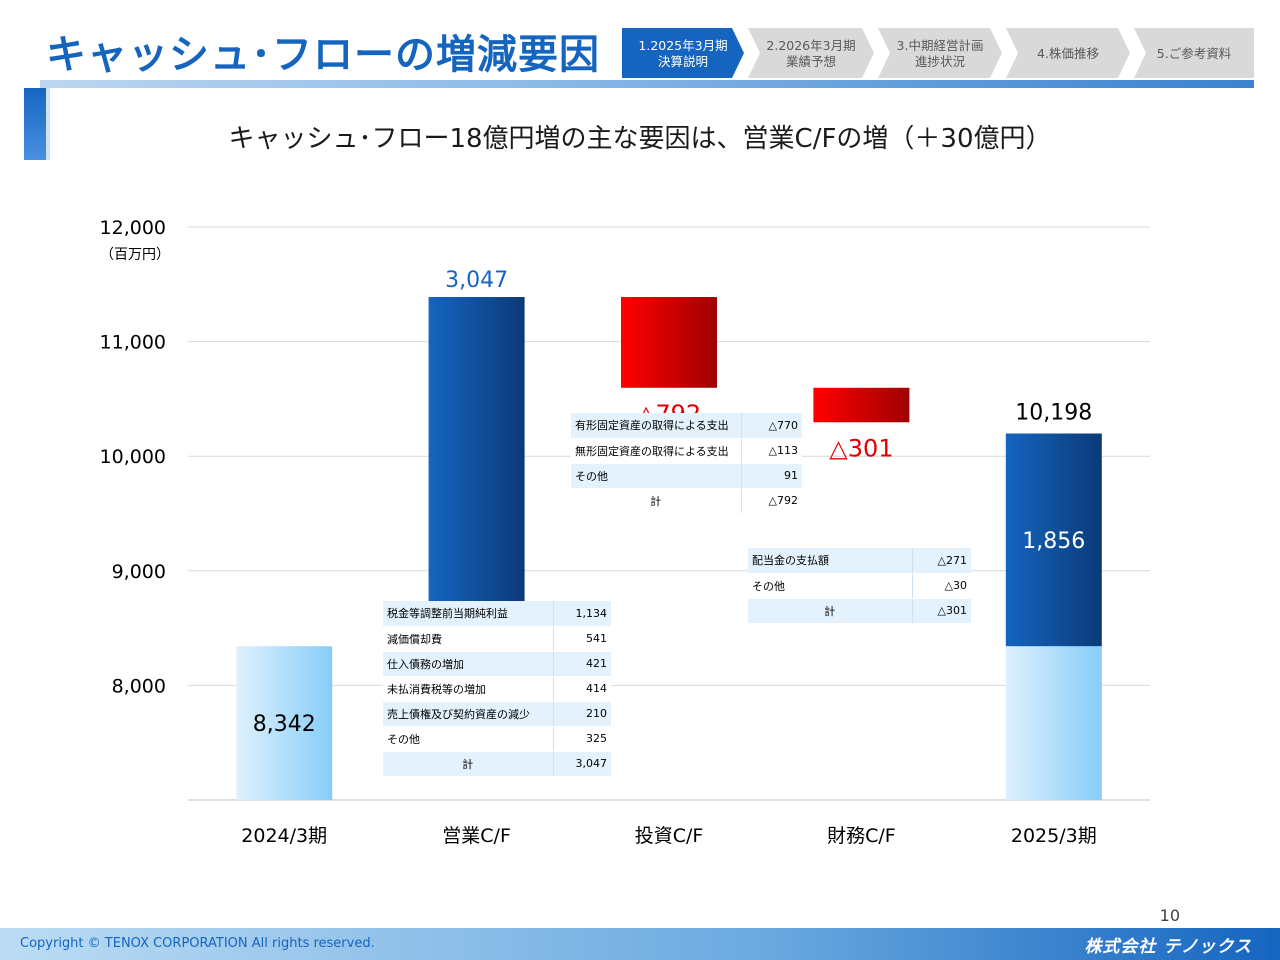 Image resolution: width=1280 pixels, height=960 pixels. I want to click on table-row-total: 計 △792, so click(686, 501).